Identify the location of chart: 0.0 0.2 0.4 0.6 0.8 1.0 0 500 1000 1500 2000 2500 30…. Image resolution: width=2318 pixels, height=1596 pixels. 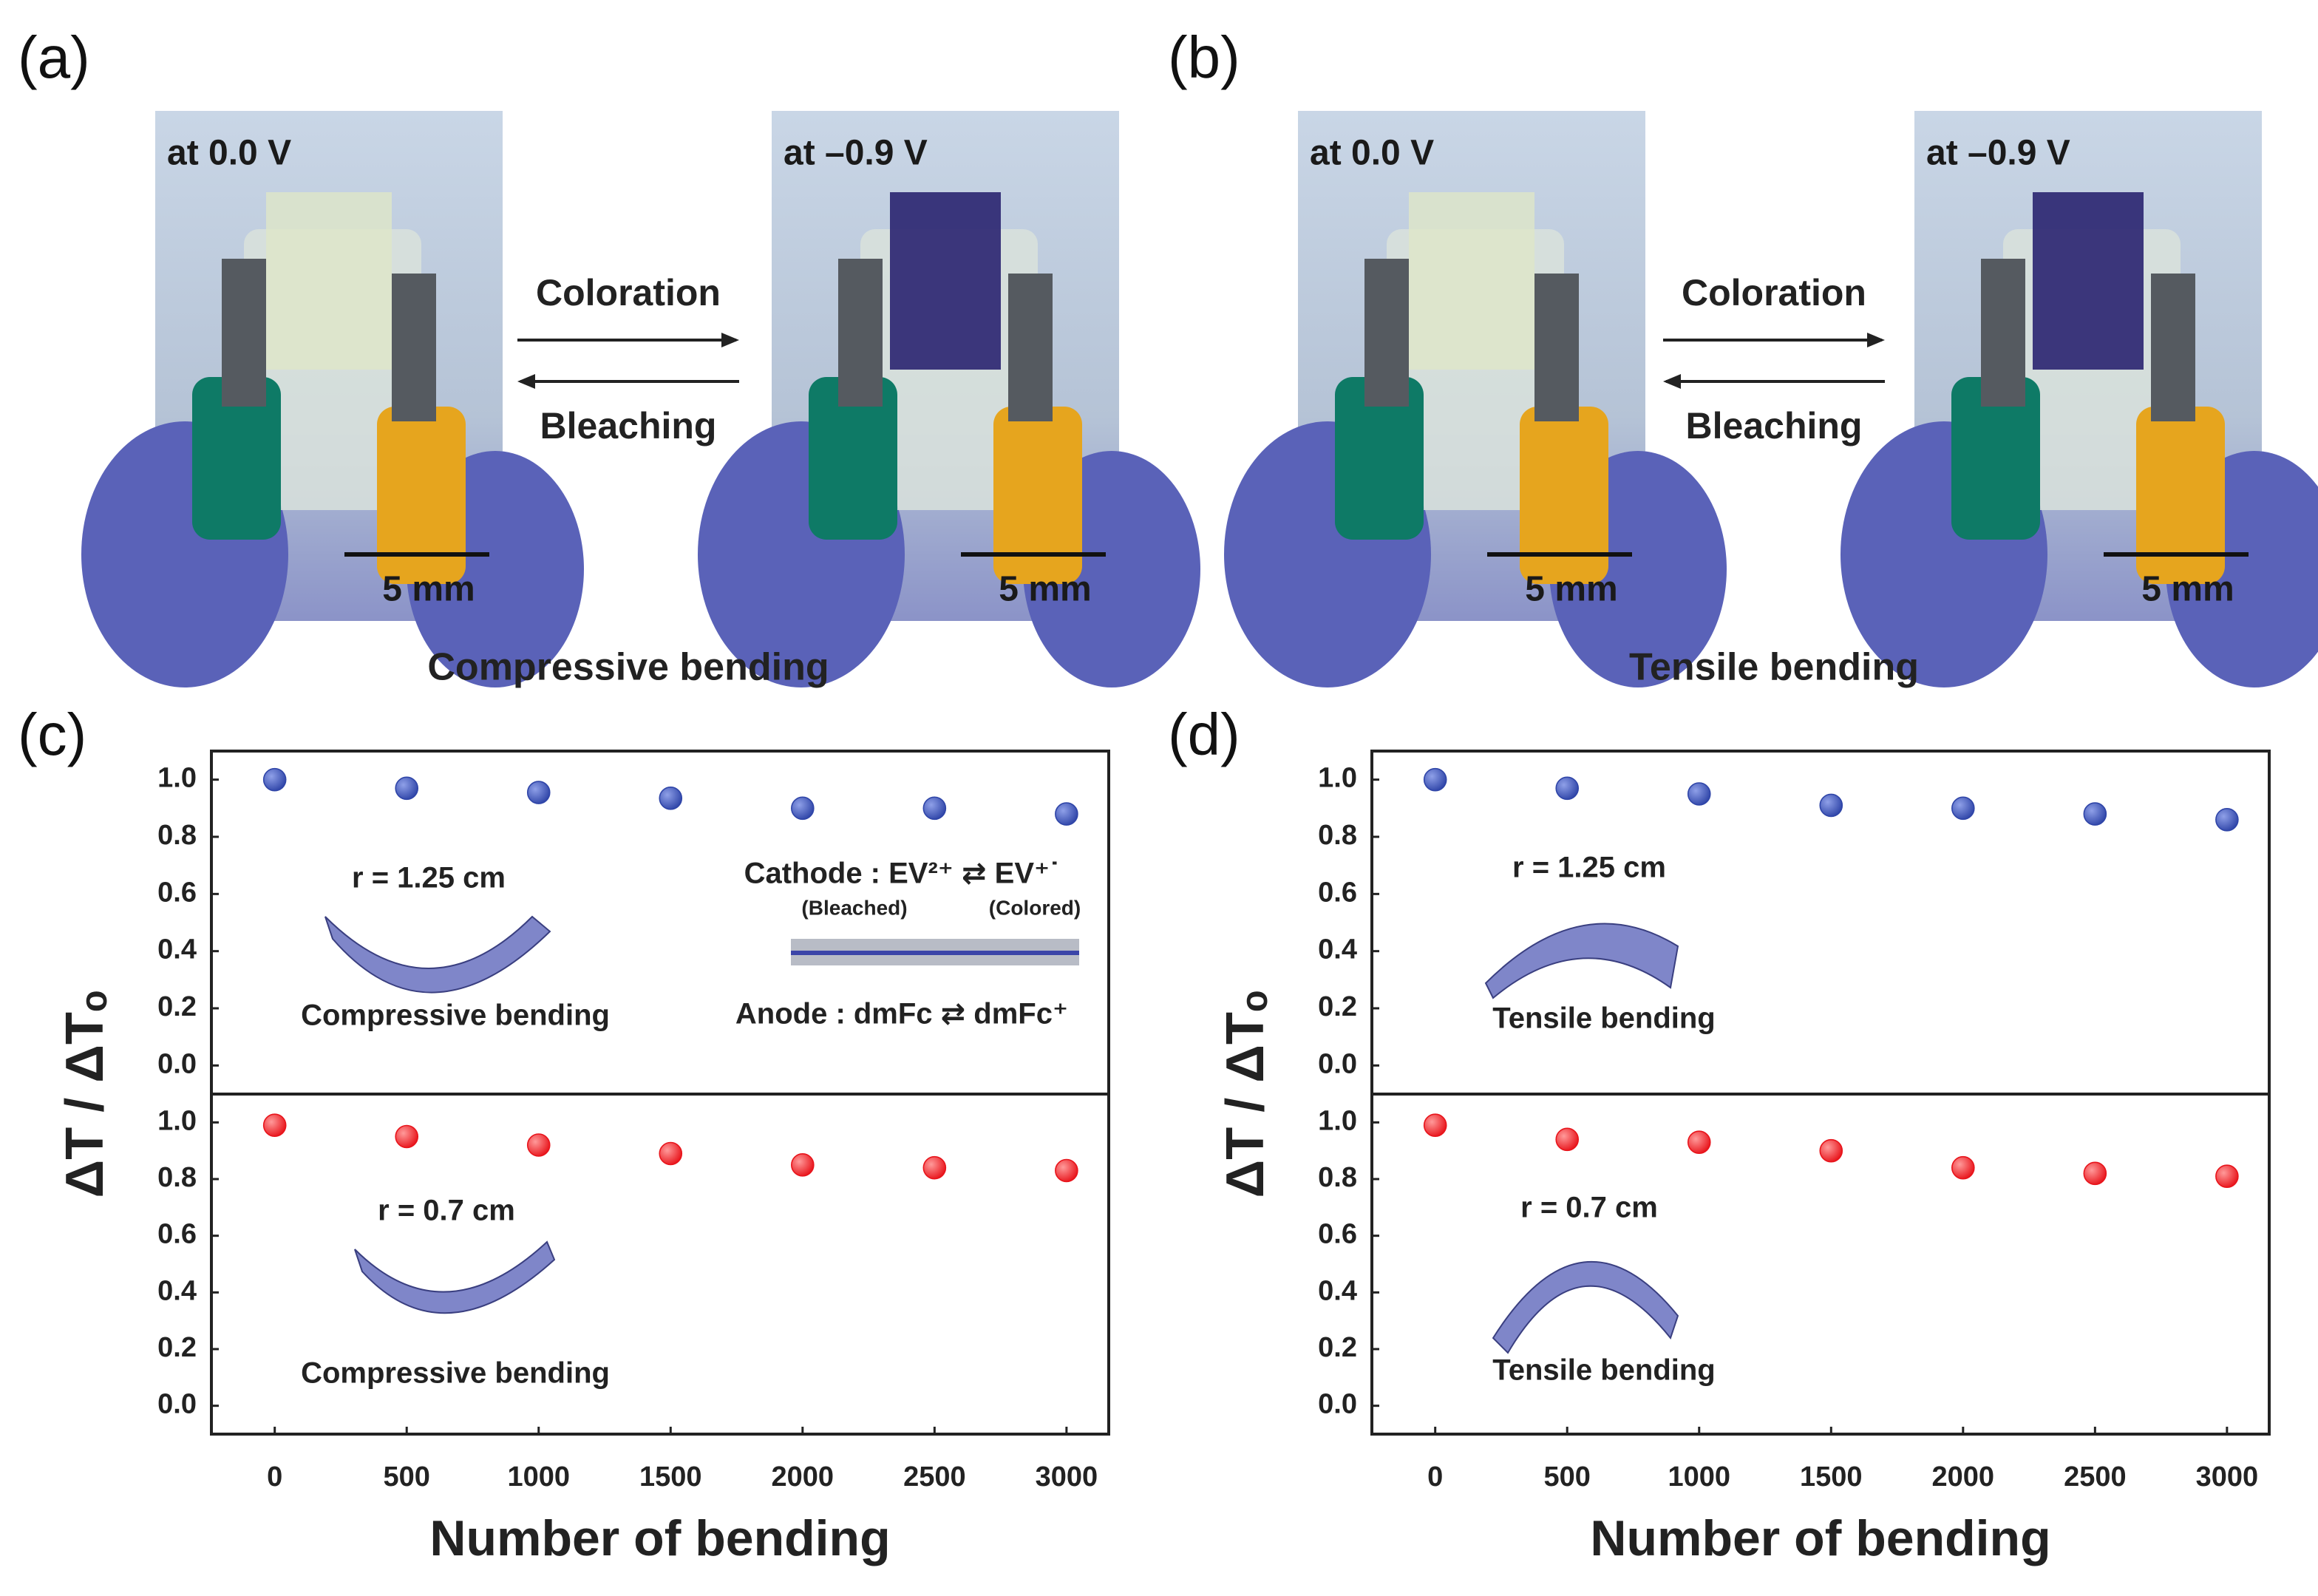
(634, 1329).